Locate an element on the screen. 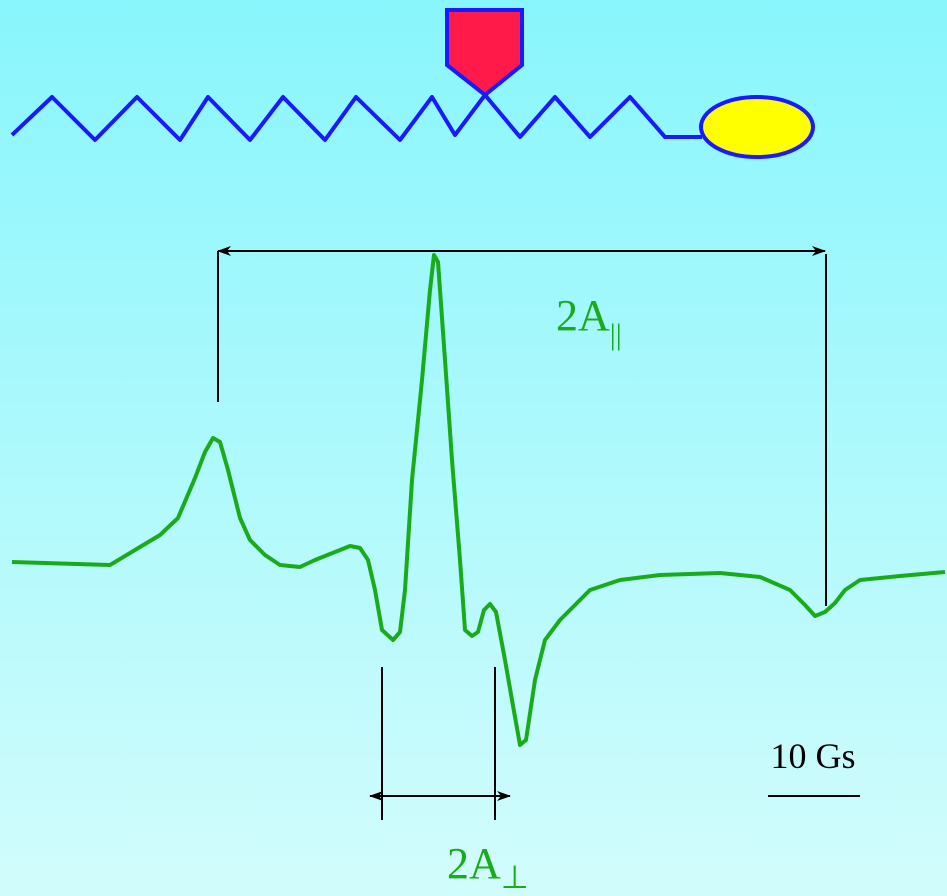  a-parallel-main: 2A is located at coordinates (583, 315).